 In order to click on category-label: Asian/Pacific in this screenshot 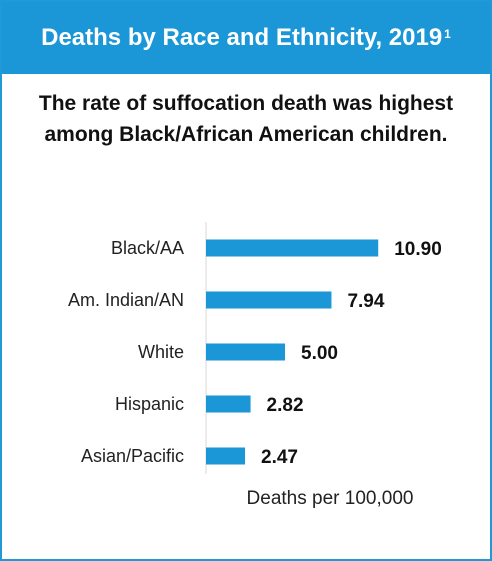, I will do `click(132, 456)`.